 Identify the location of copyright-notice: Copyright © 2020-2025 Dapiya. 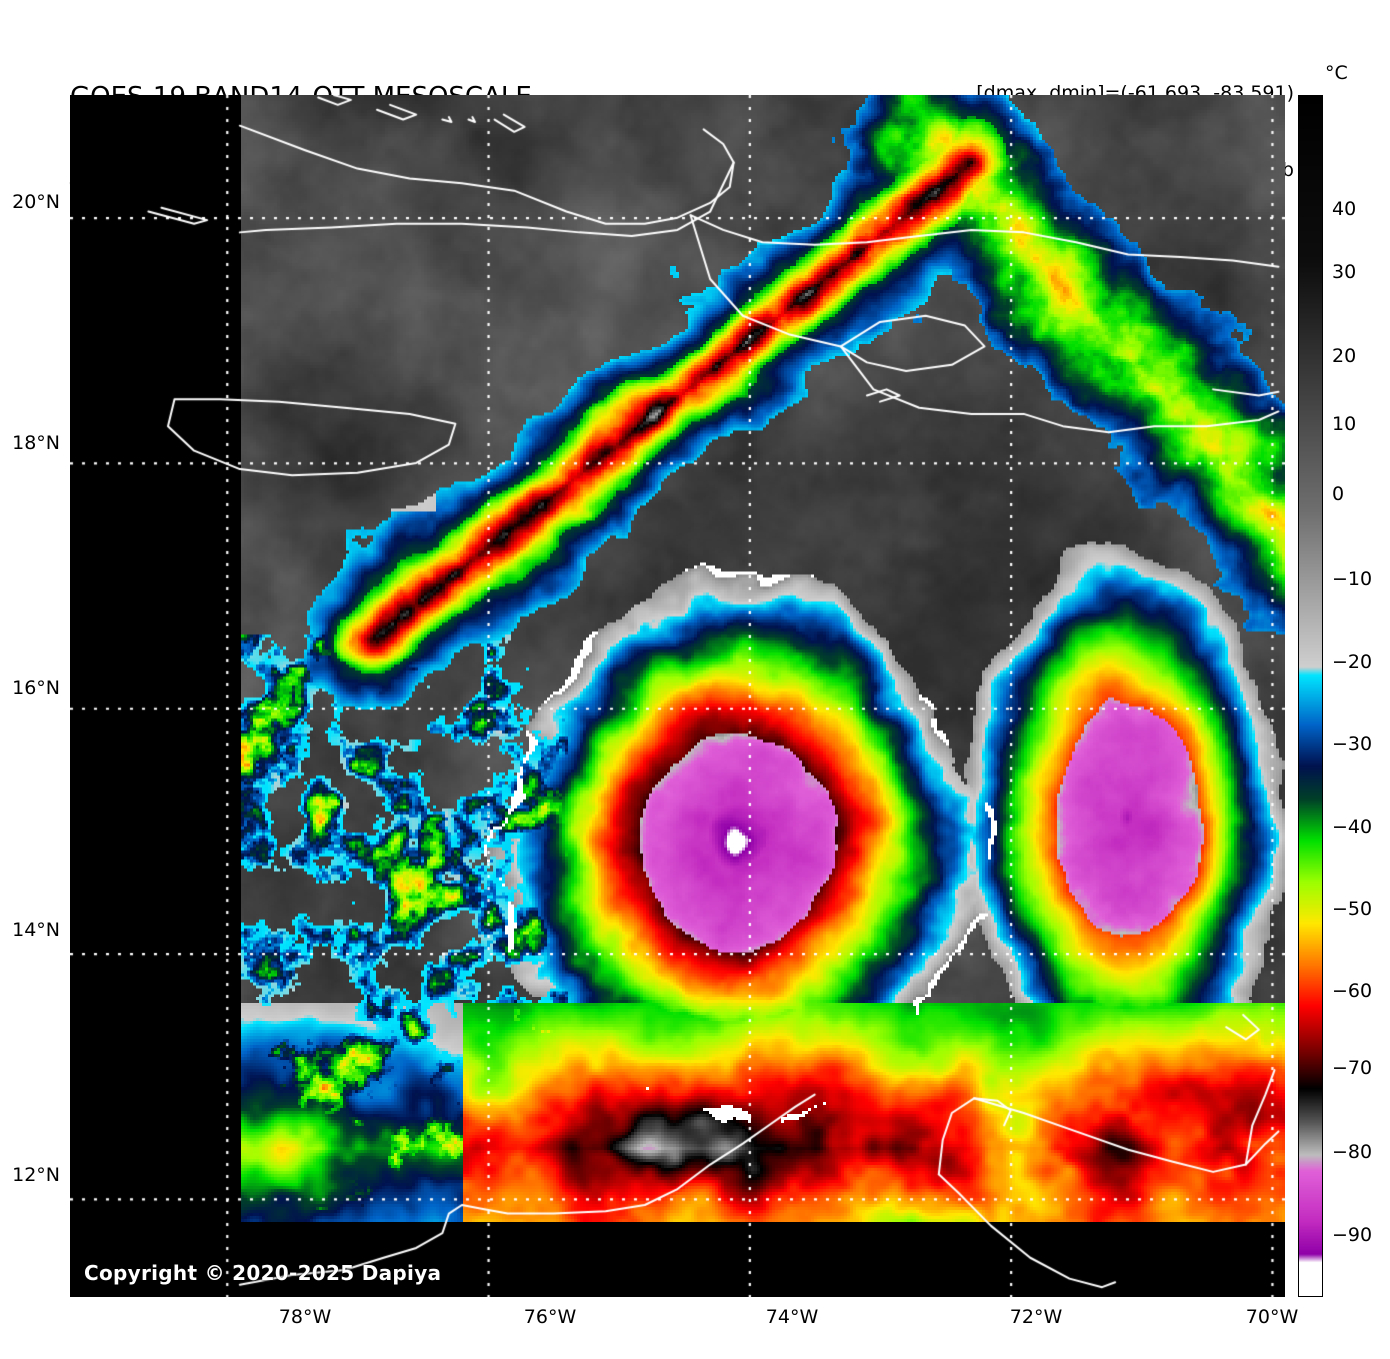
(263, 1273).